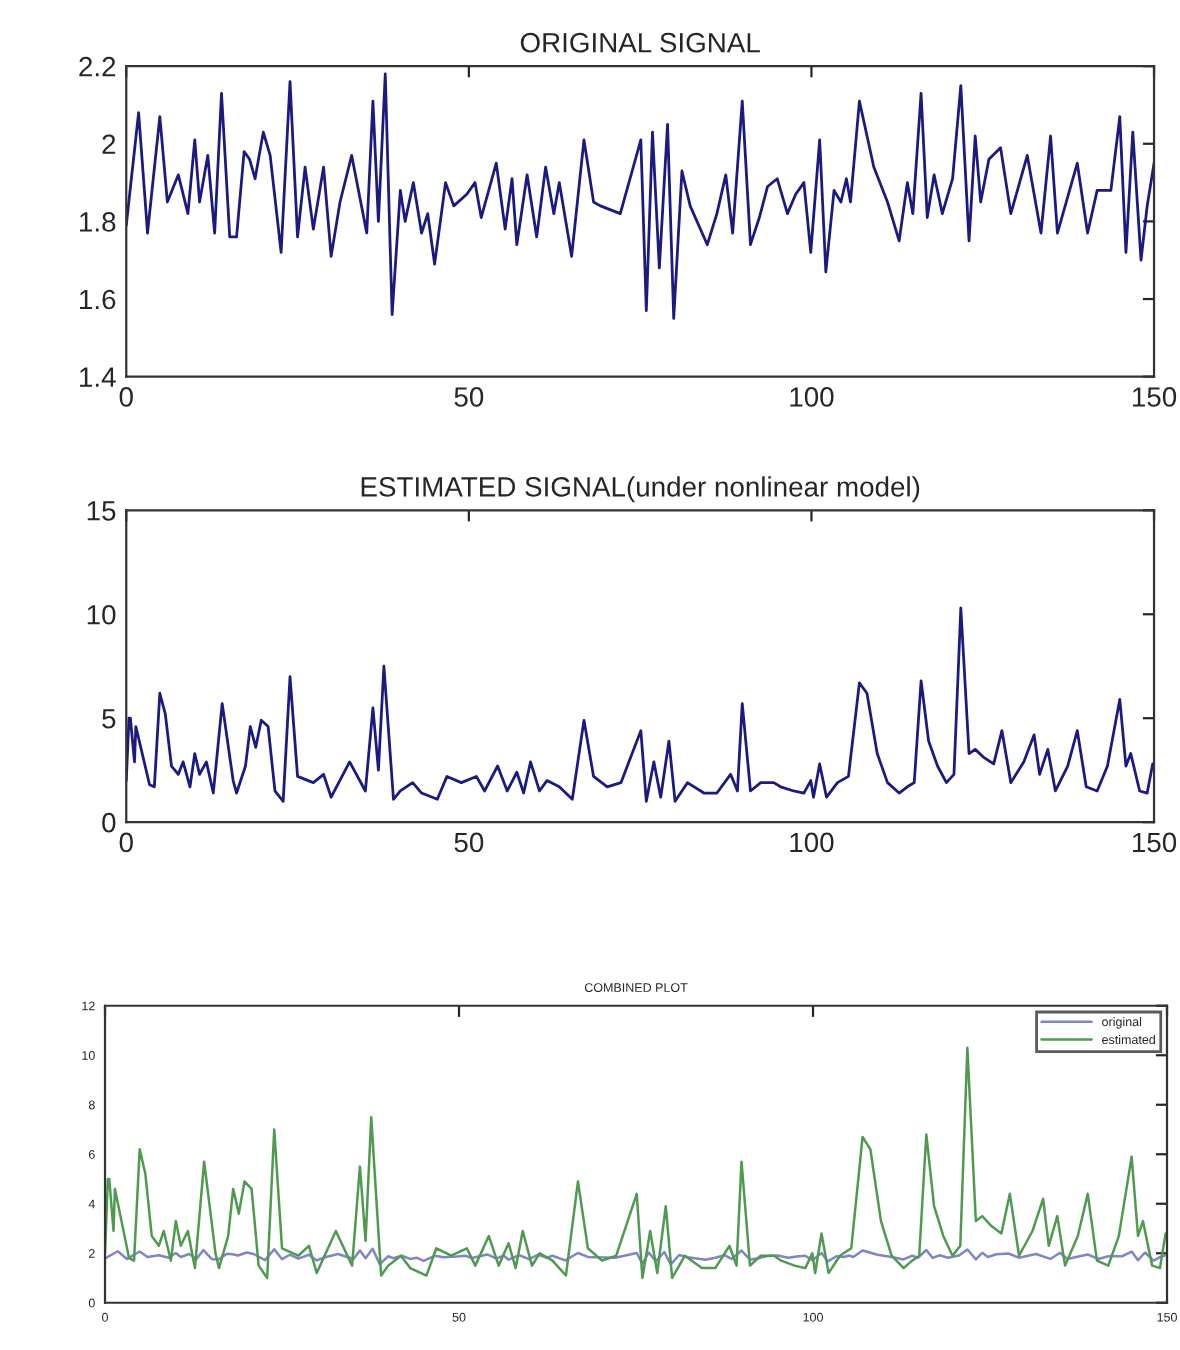  I want to click on y-tick-label: 1.6, so click(98, 299).